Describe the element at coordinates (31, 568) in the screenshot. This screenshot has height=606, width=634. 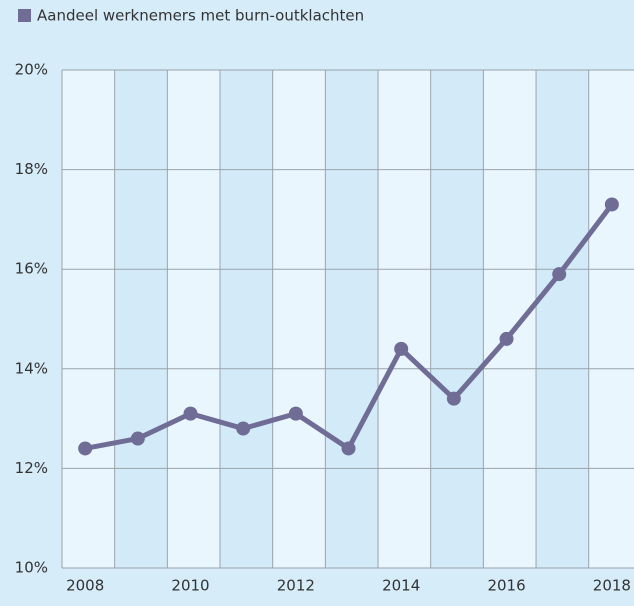
I see `y-tick-label: 10%` at that location.